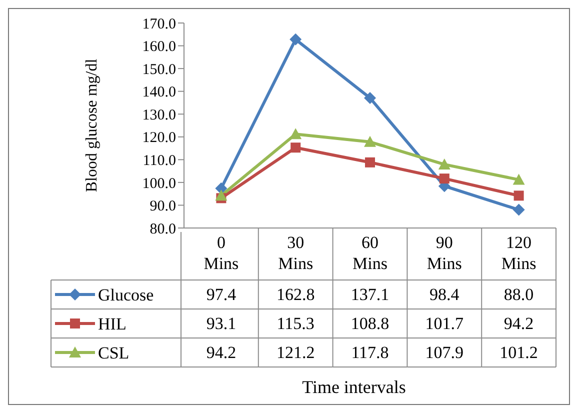 The height and width of the screenshot is (418, 577). Describe the element at coordinates (295, 294) in the screenshot. I see `data-label: 162.8` at that location.